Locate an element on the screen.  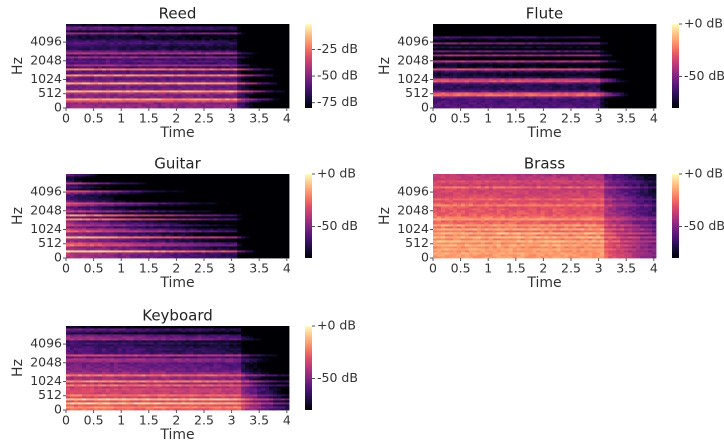
chart-title: Reed is located at coordinates (178, 14).